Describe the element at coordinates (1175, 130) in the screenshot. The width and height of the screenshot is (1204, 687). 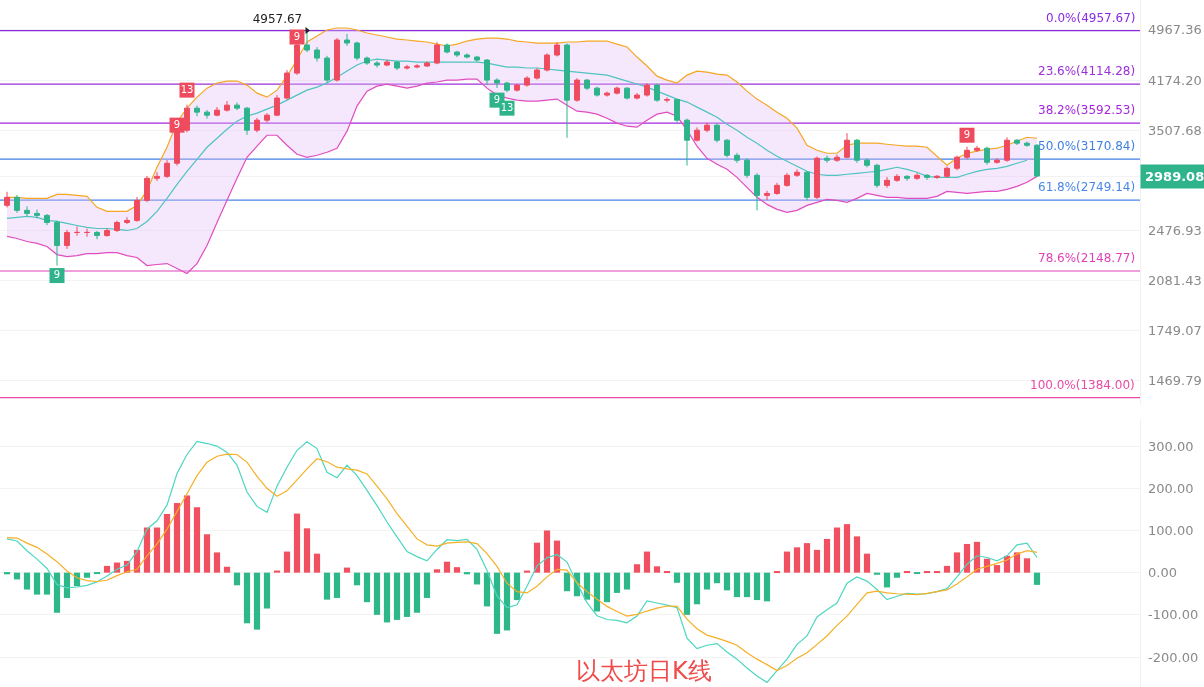
I see `y-tick-label: 3507.68` at that location.